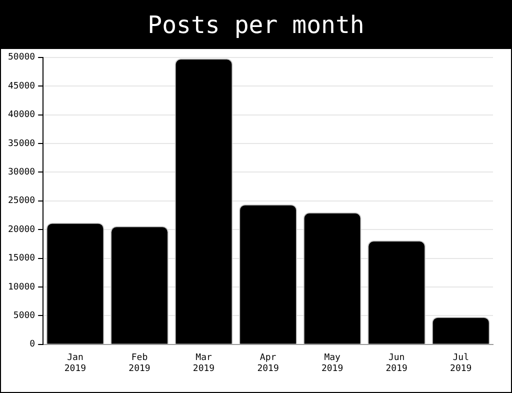  I want to click on y-tick-label: 35000, so click(22, 143).